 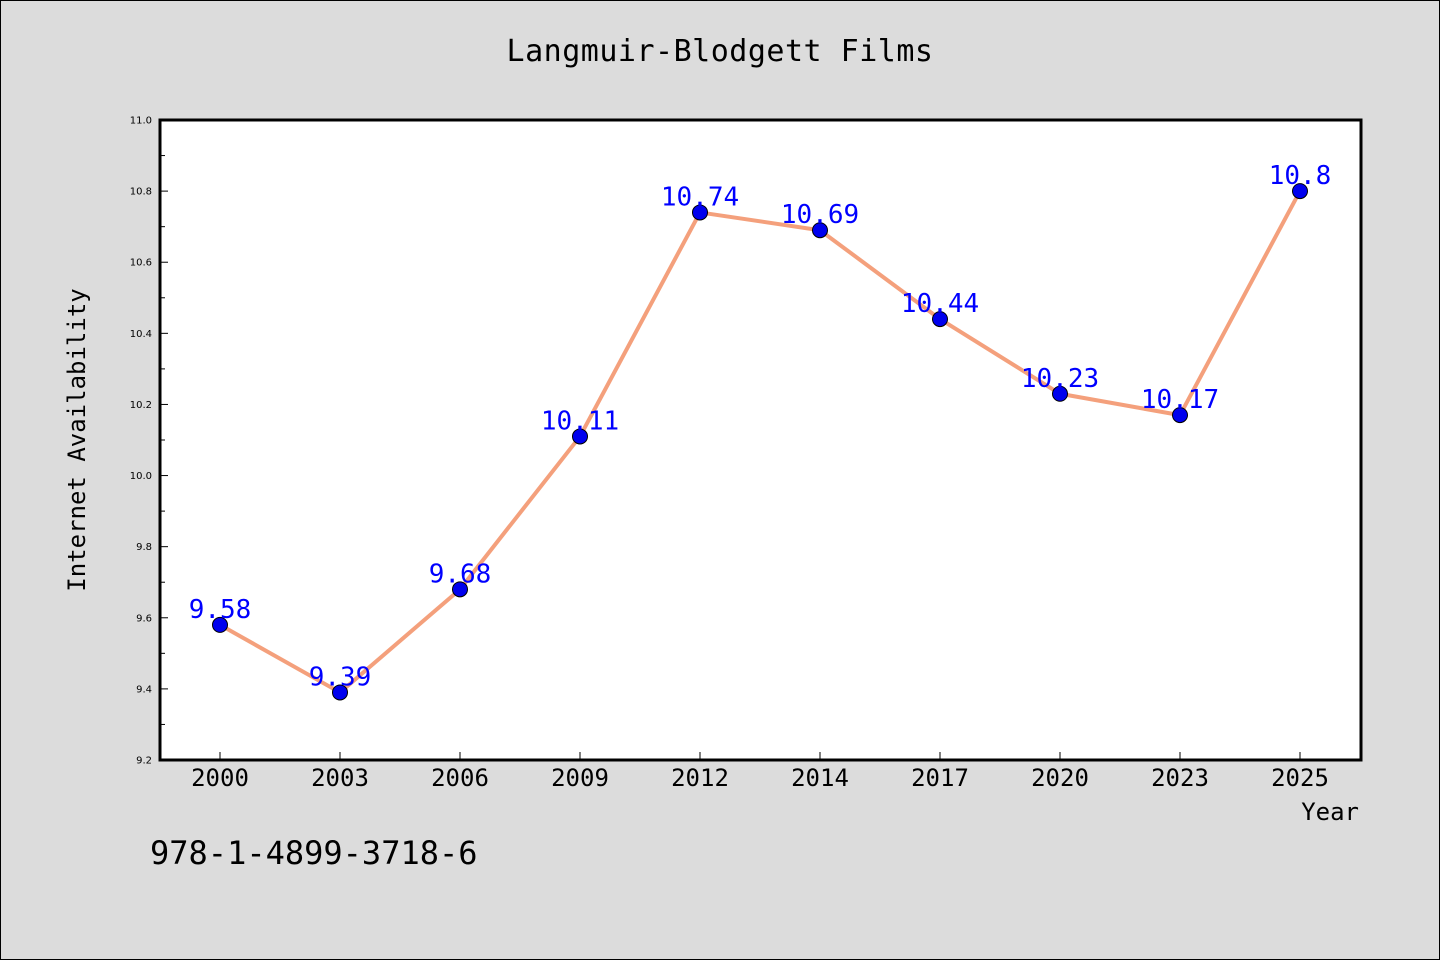 What do you see at coordinates (460, 778) in the screenshot?
I see `x-tick-label: 2006` at bounding box center [460, 778].